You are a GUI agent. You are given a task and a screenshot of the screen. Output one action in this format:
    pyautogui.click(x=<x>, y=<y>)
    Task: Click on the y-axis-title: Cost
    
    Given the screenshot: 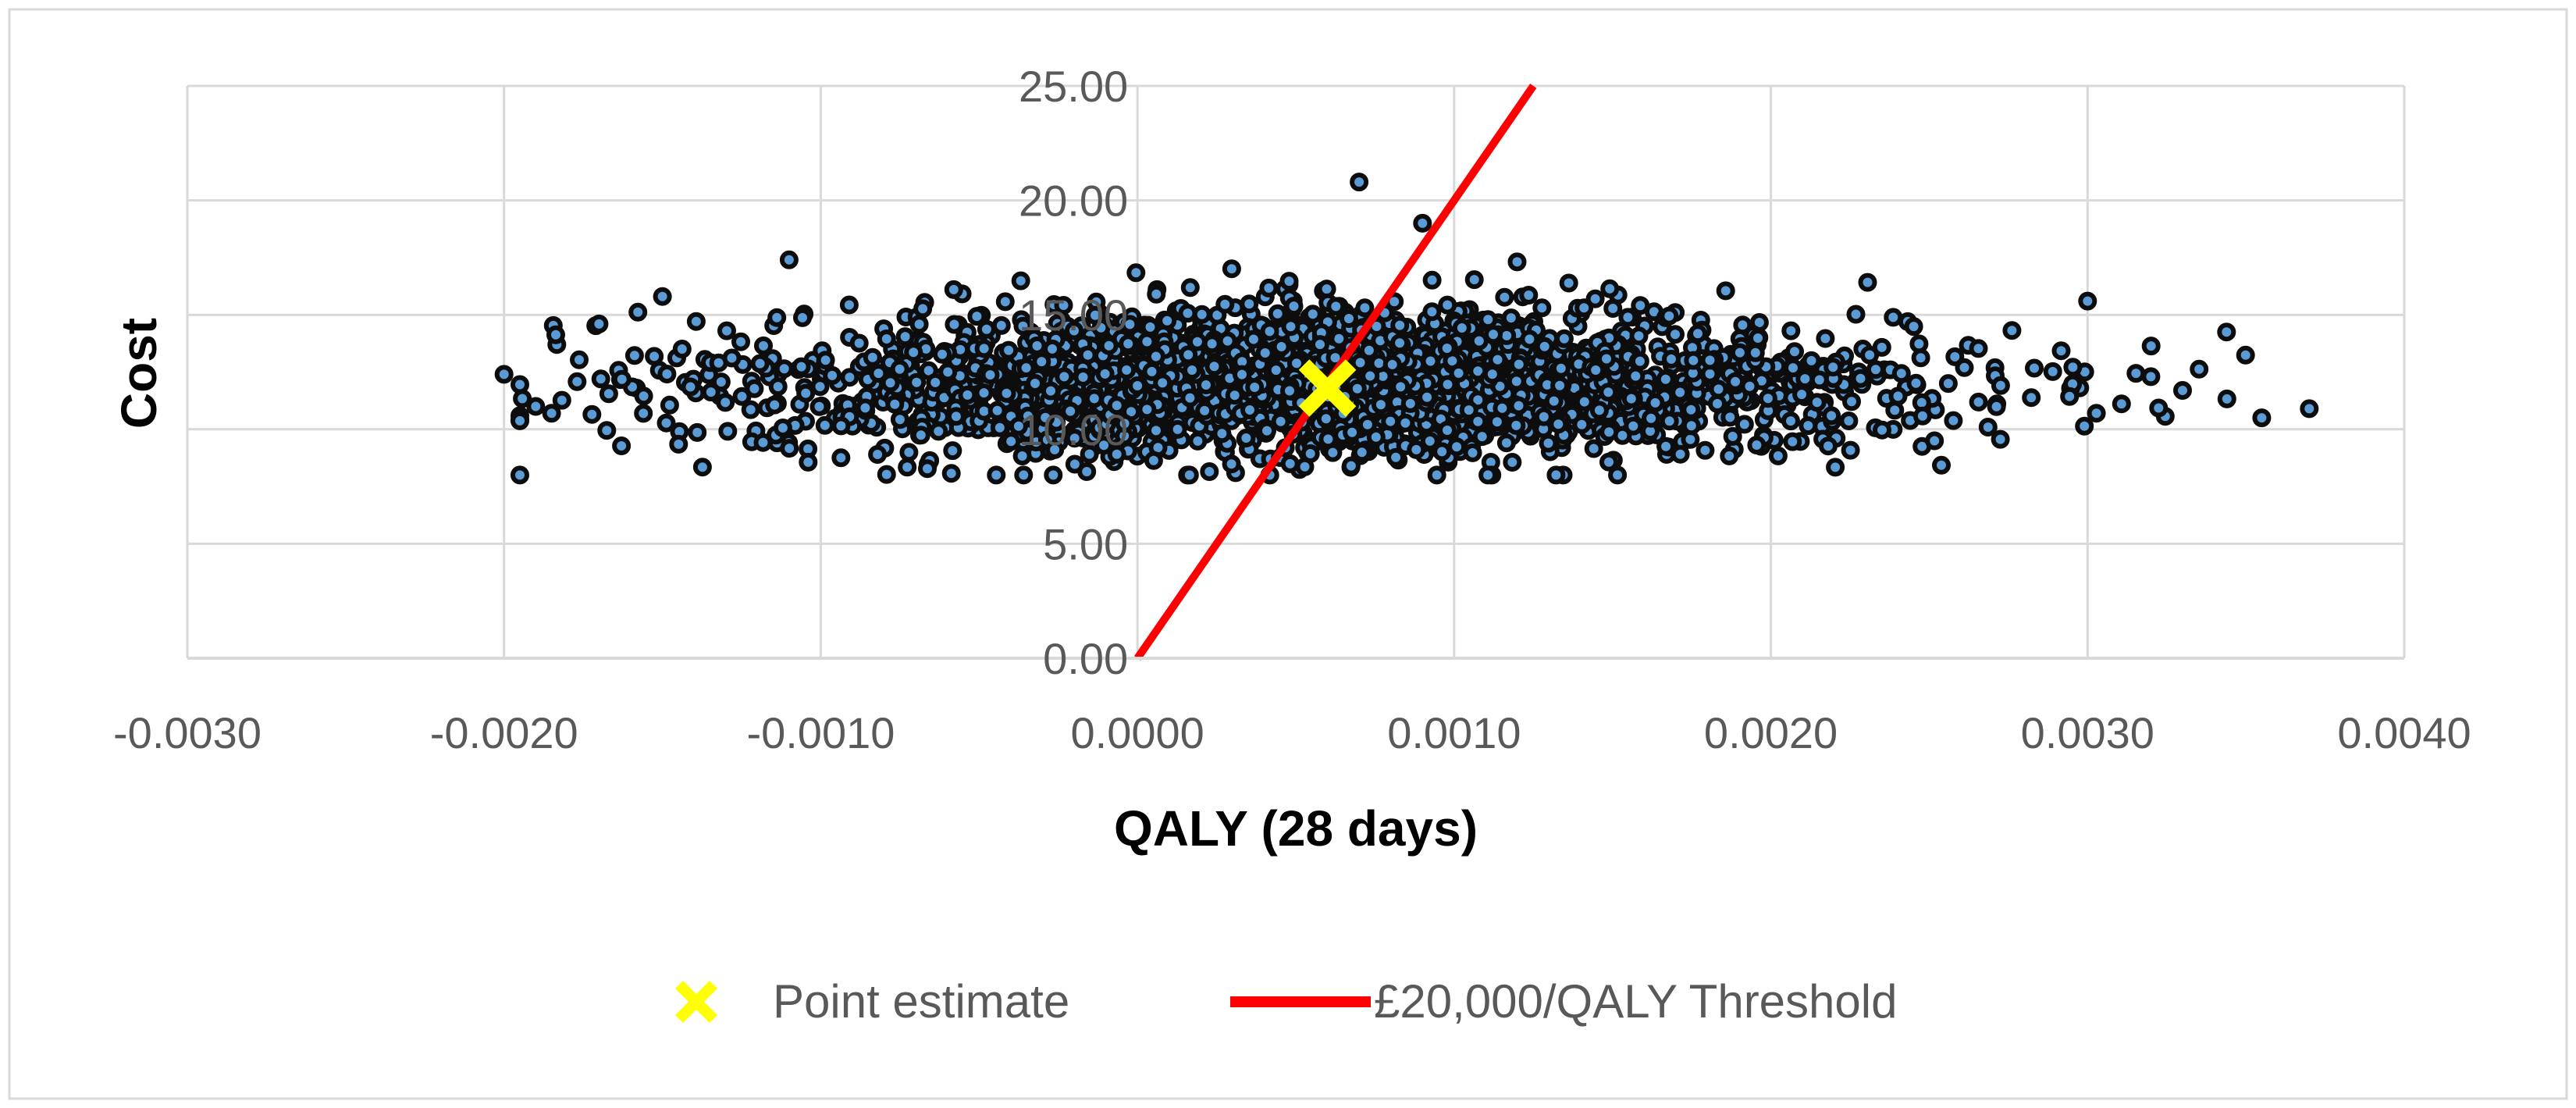 What is the action you would take?
    pyautogui.click(x=139, y=373)
    